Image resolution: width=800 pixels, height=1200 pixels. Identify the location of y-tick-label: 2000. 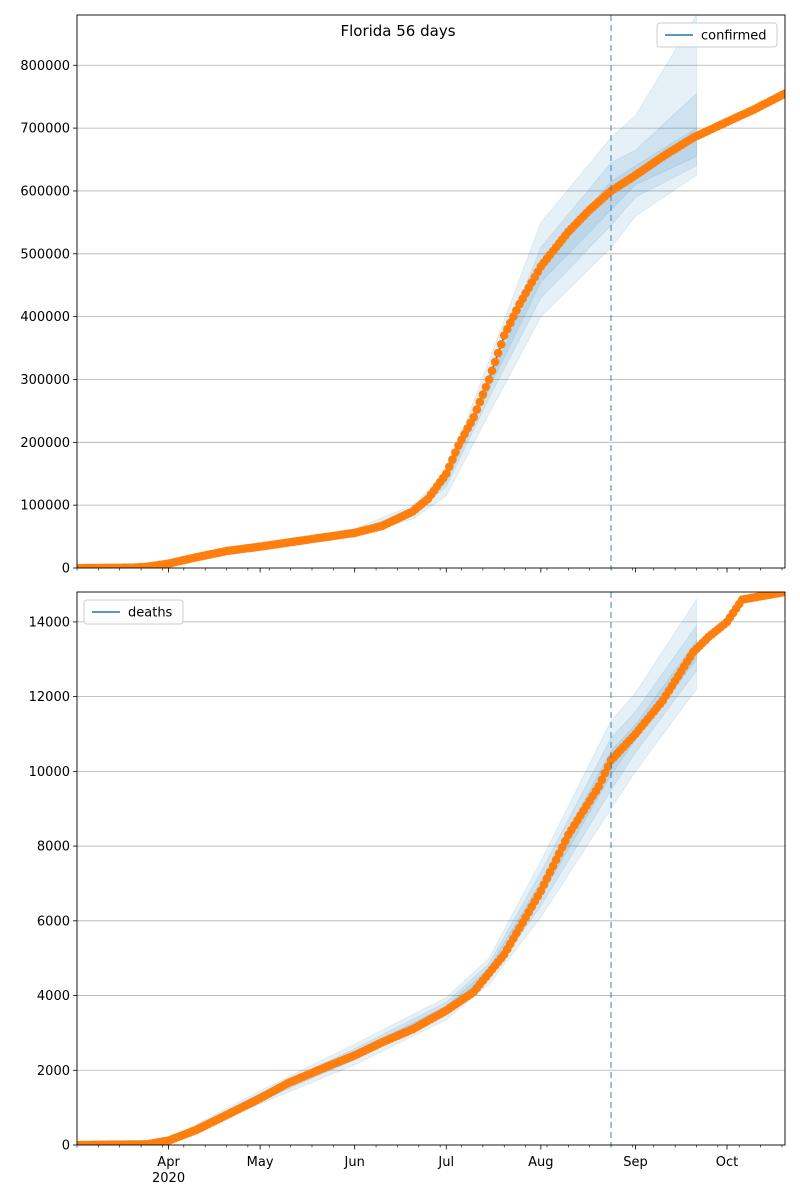
(53, 1071).